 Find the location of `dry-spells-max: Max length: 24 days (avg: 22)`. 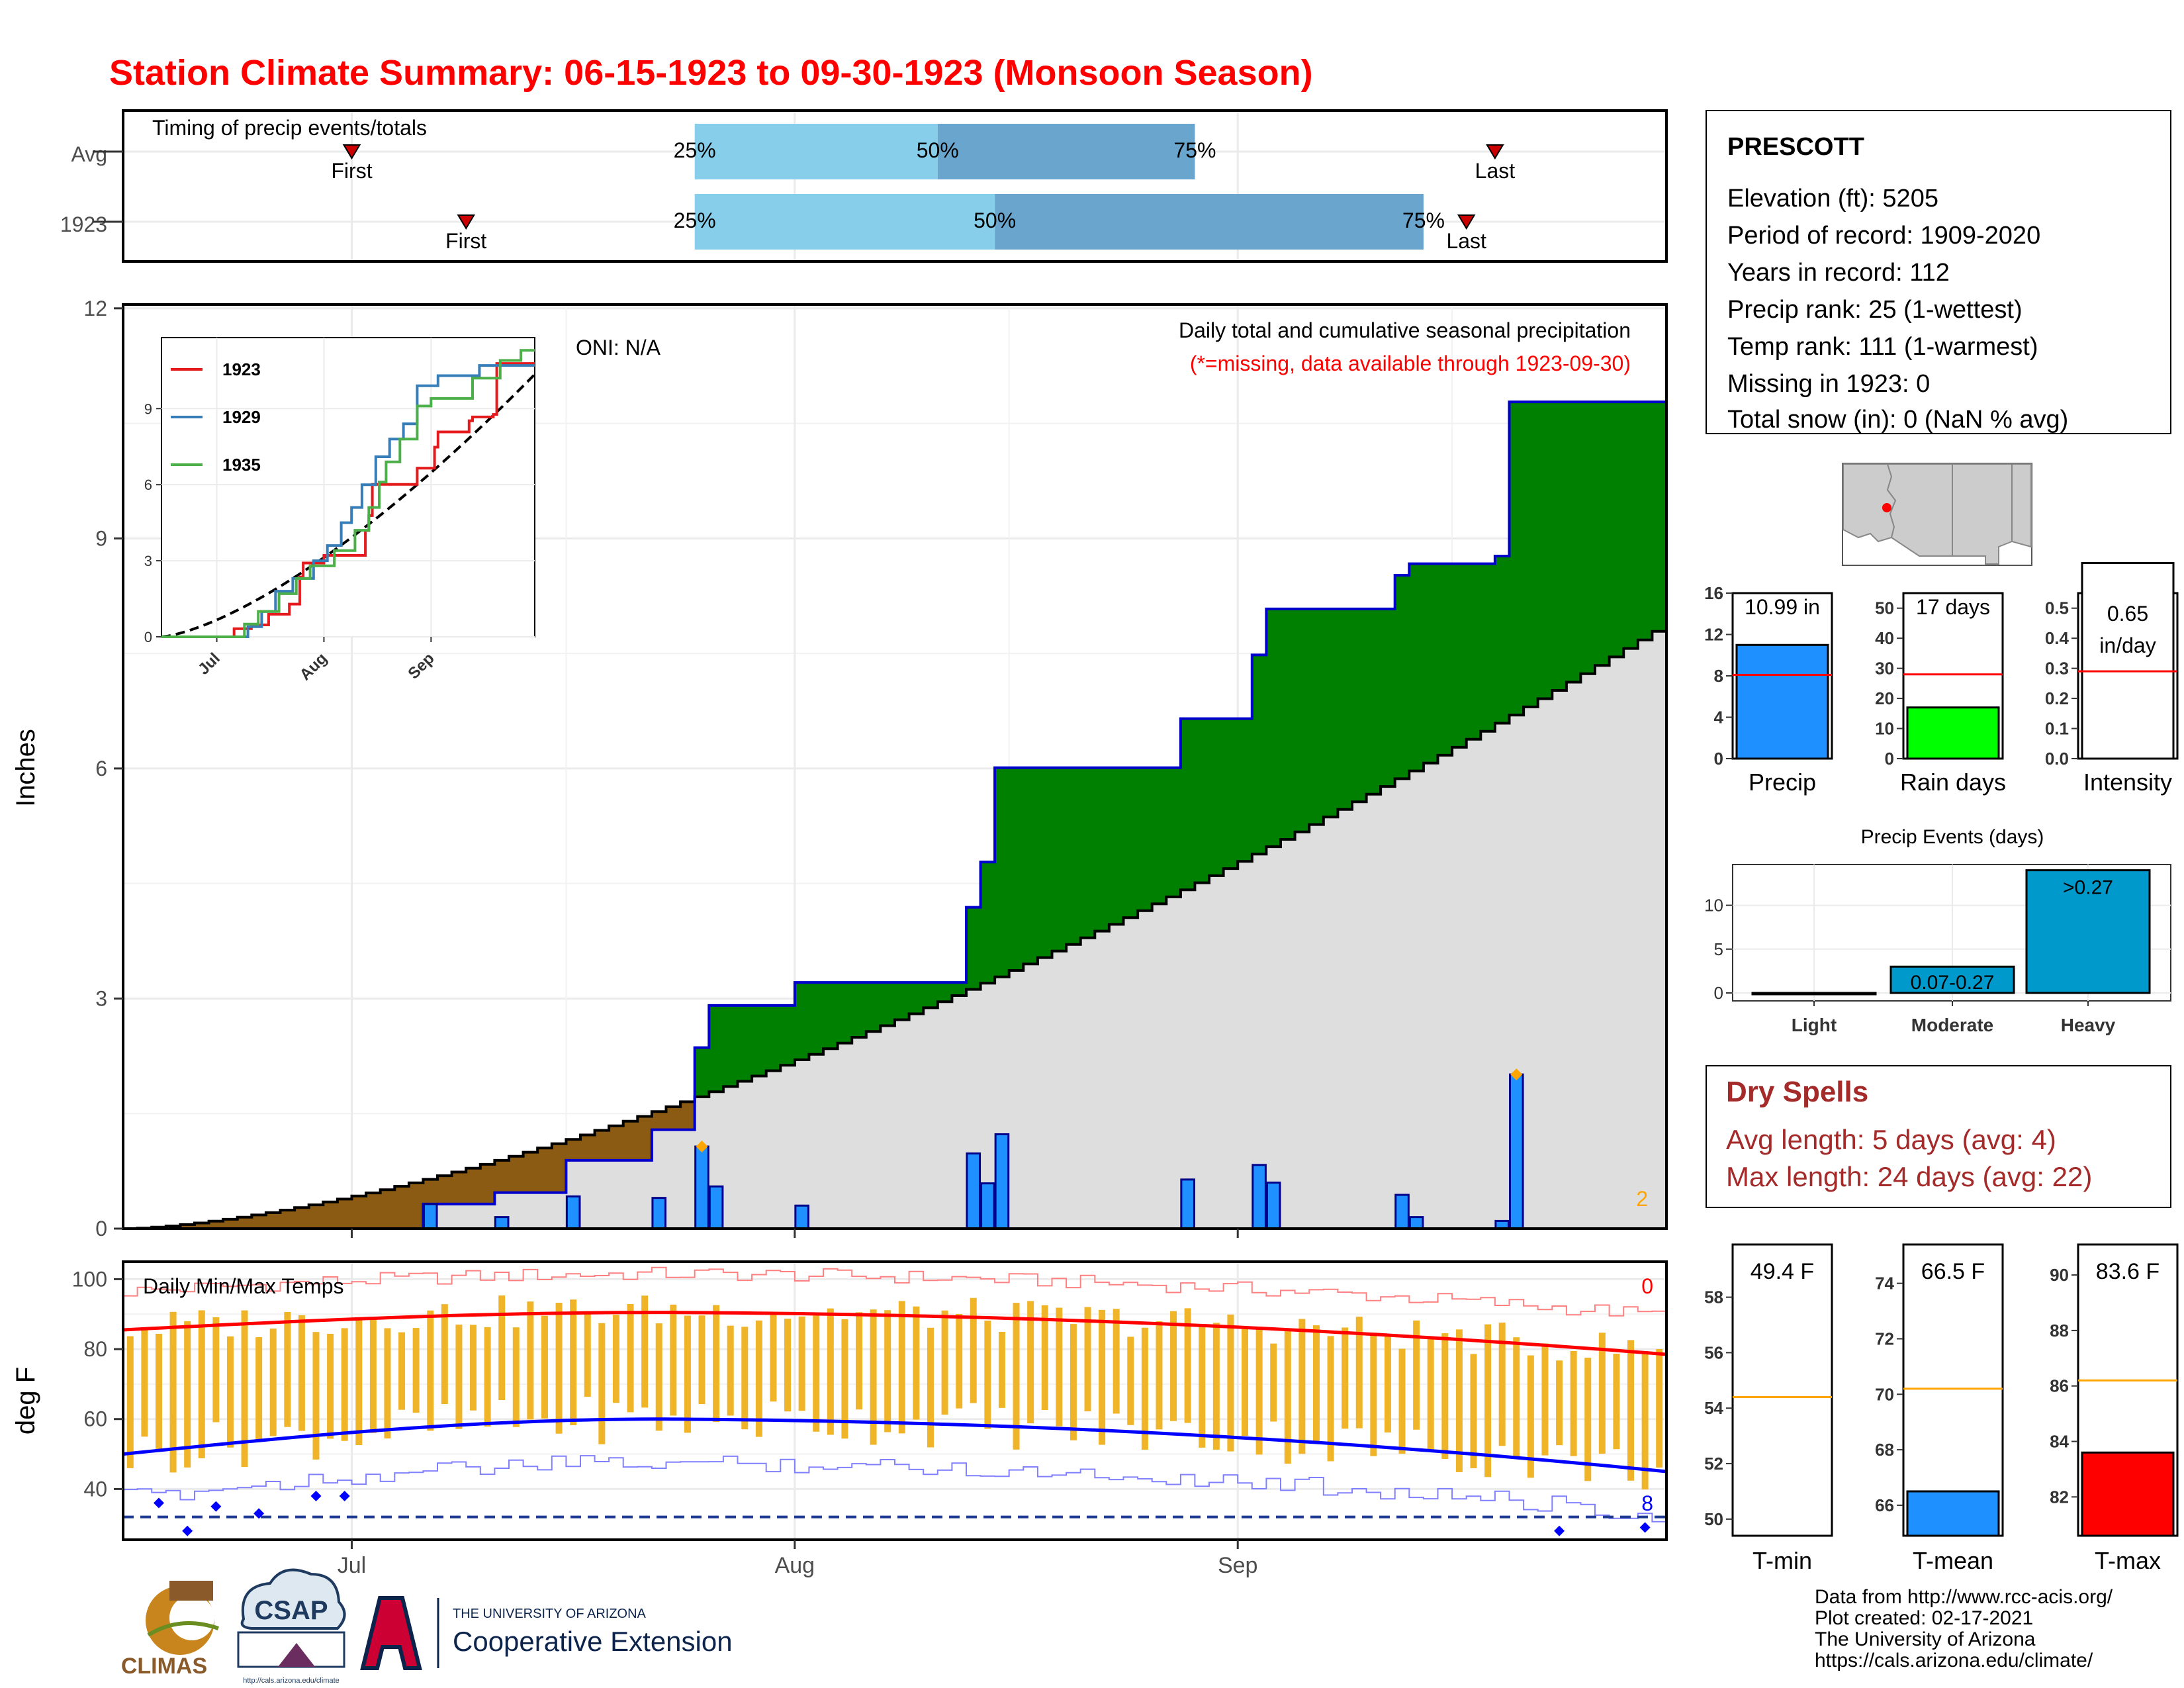

dry-spells-max: Max length: 24 days (avg: 22) is located at coordinates (1909, 1176).